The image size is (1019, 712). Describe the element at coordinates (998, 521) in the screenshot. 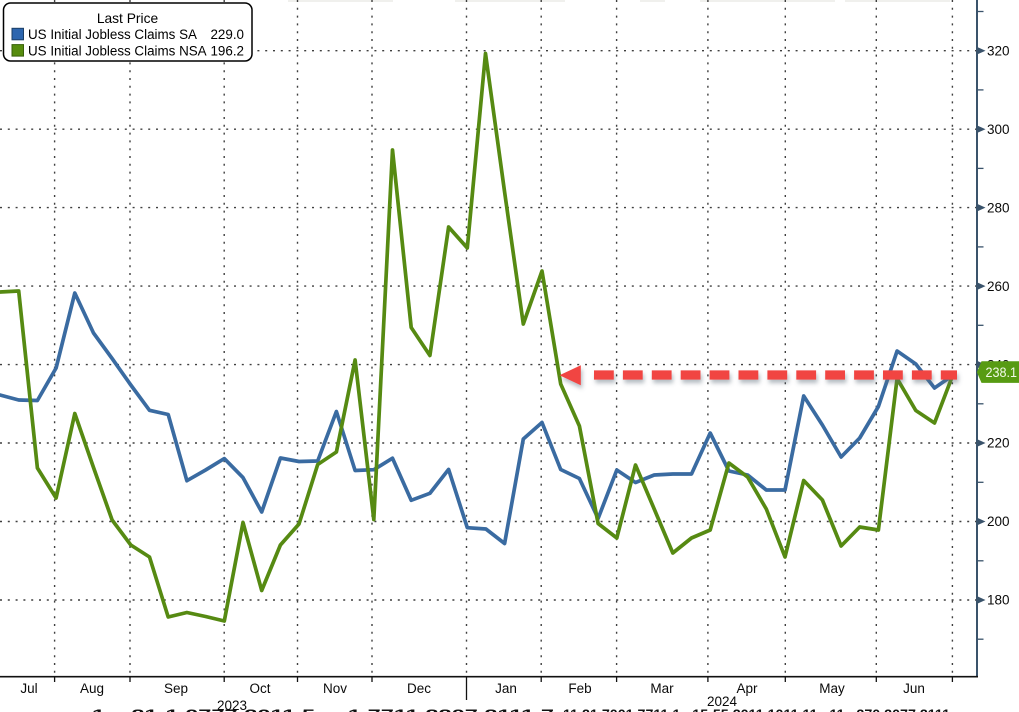

I see `svg-text: 200` at that location.